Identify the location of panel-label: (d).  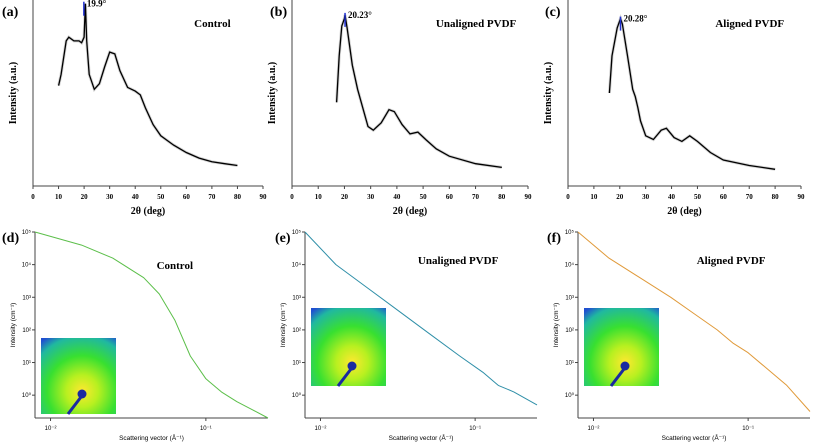
(10, 238).